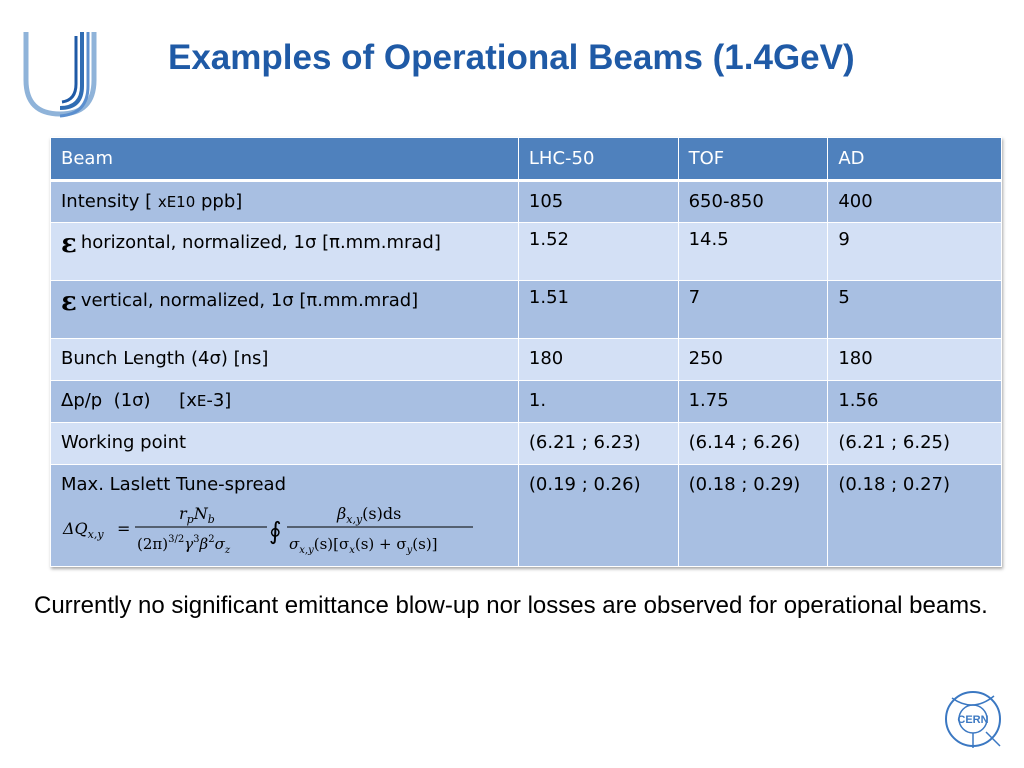 The height and width of the screenshot is (768, 1024). Describe the element at coordinates (83, 530) in the screenshot. I see `svg-text: ΔQx,y` at that location.